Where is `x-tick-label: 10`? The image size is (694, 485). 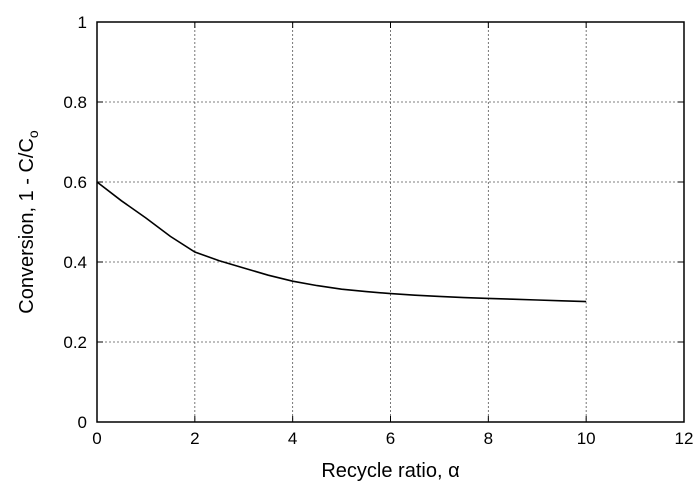 x-tick-label: 10 is located at coordinates (586, 438).